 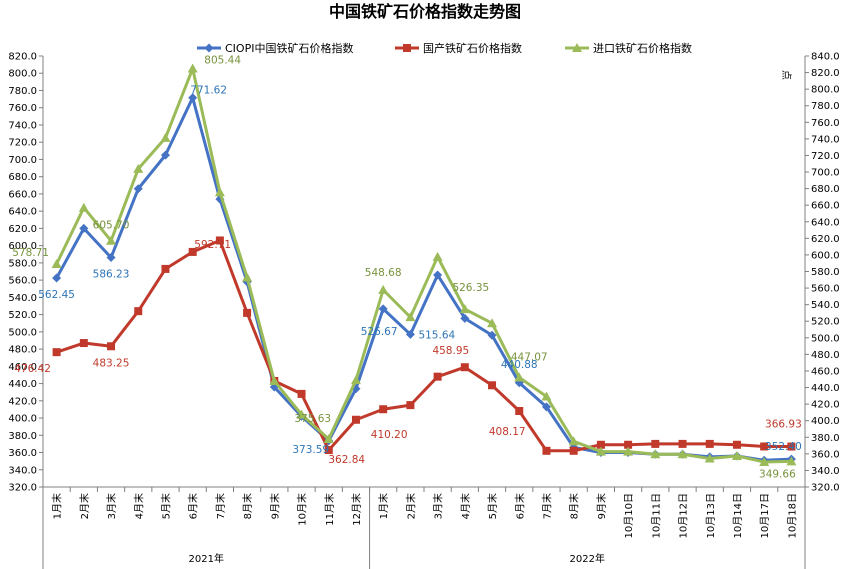 What do you see at coordinates (389, 435) in the screenshot?
I see `data-label: 410.20` at bounding box center [389, 435].